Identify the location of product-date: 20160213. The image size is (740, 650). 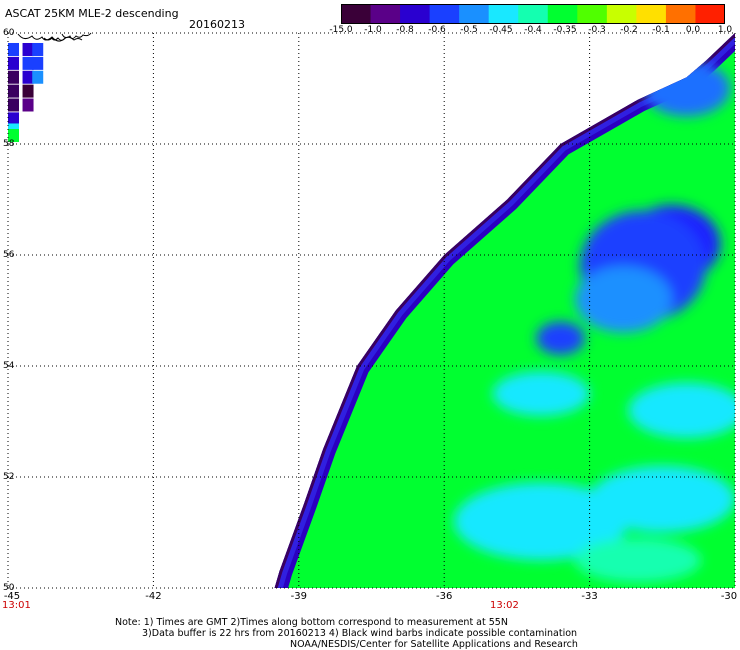
(217, 24).